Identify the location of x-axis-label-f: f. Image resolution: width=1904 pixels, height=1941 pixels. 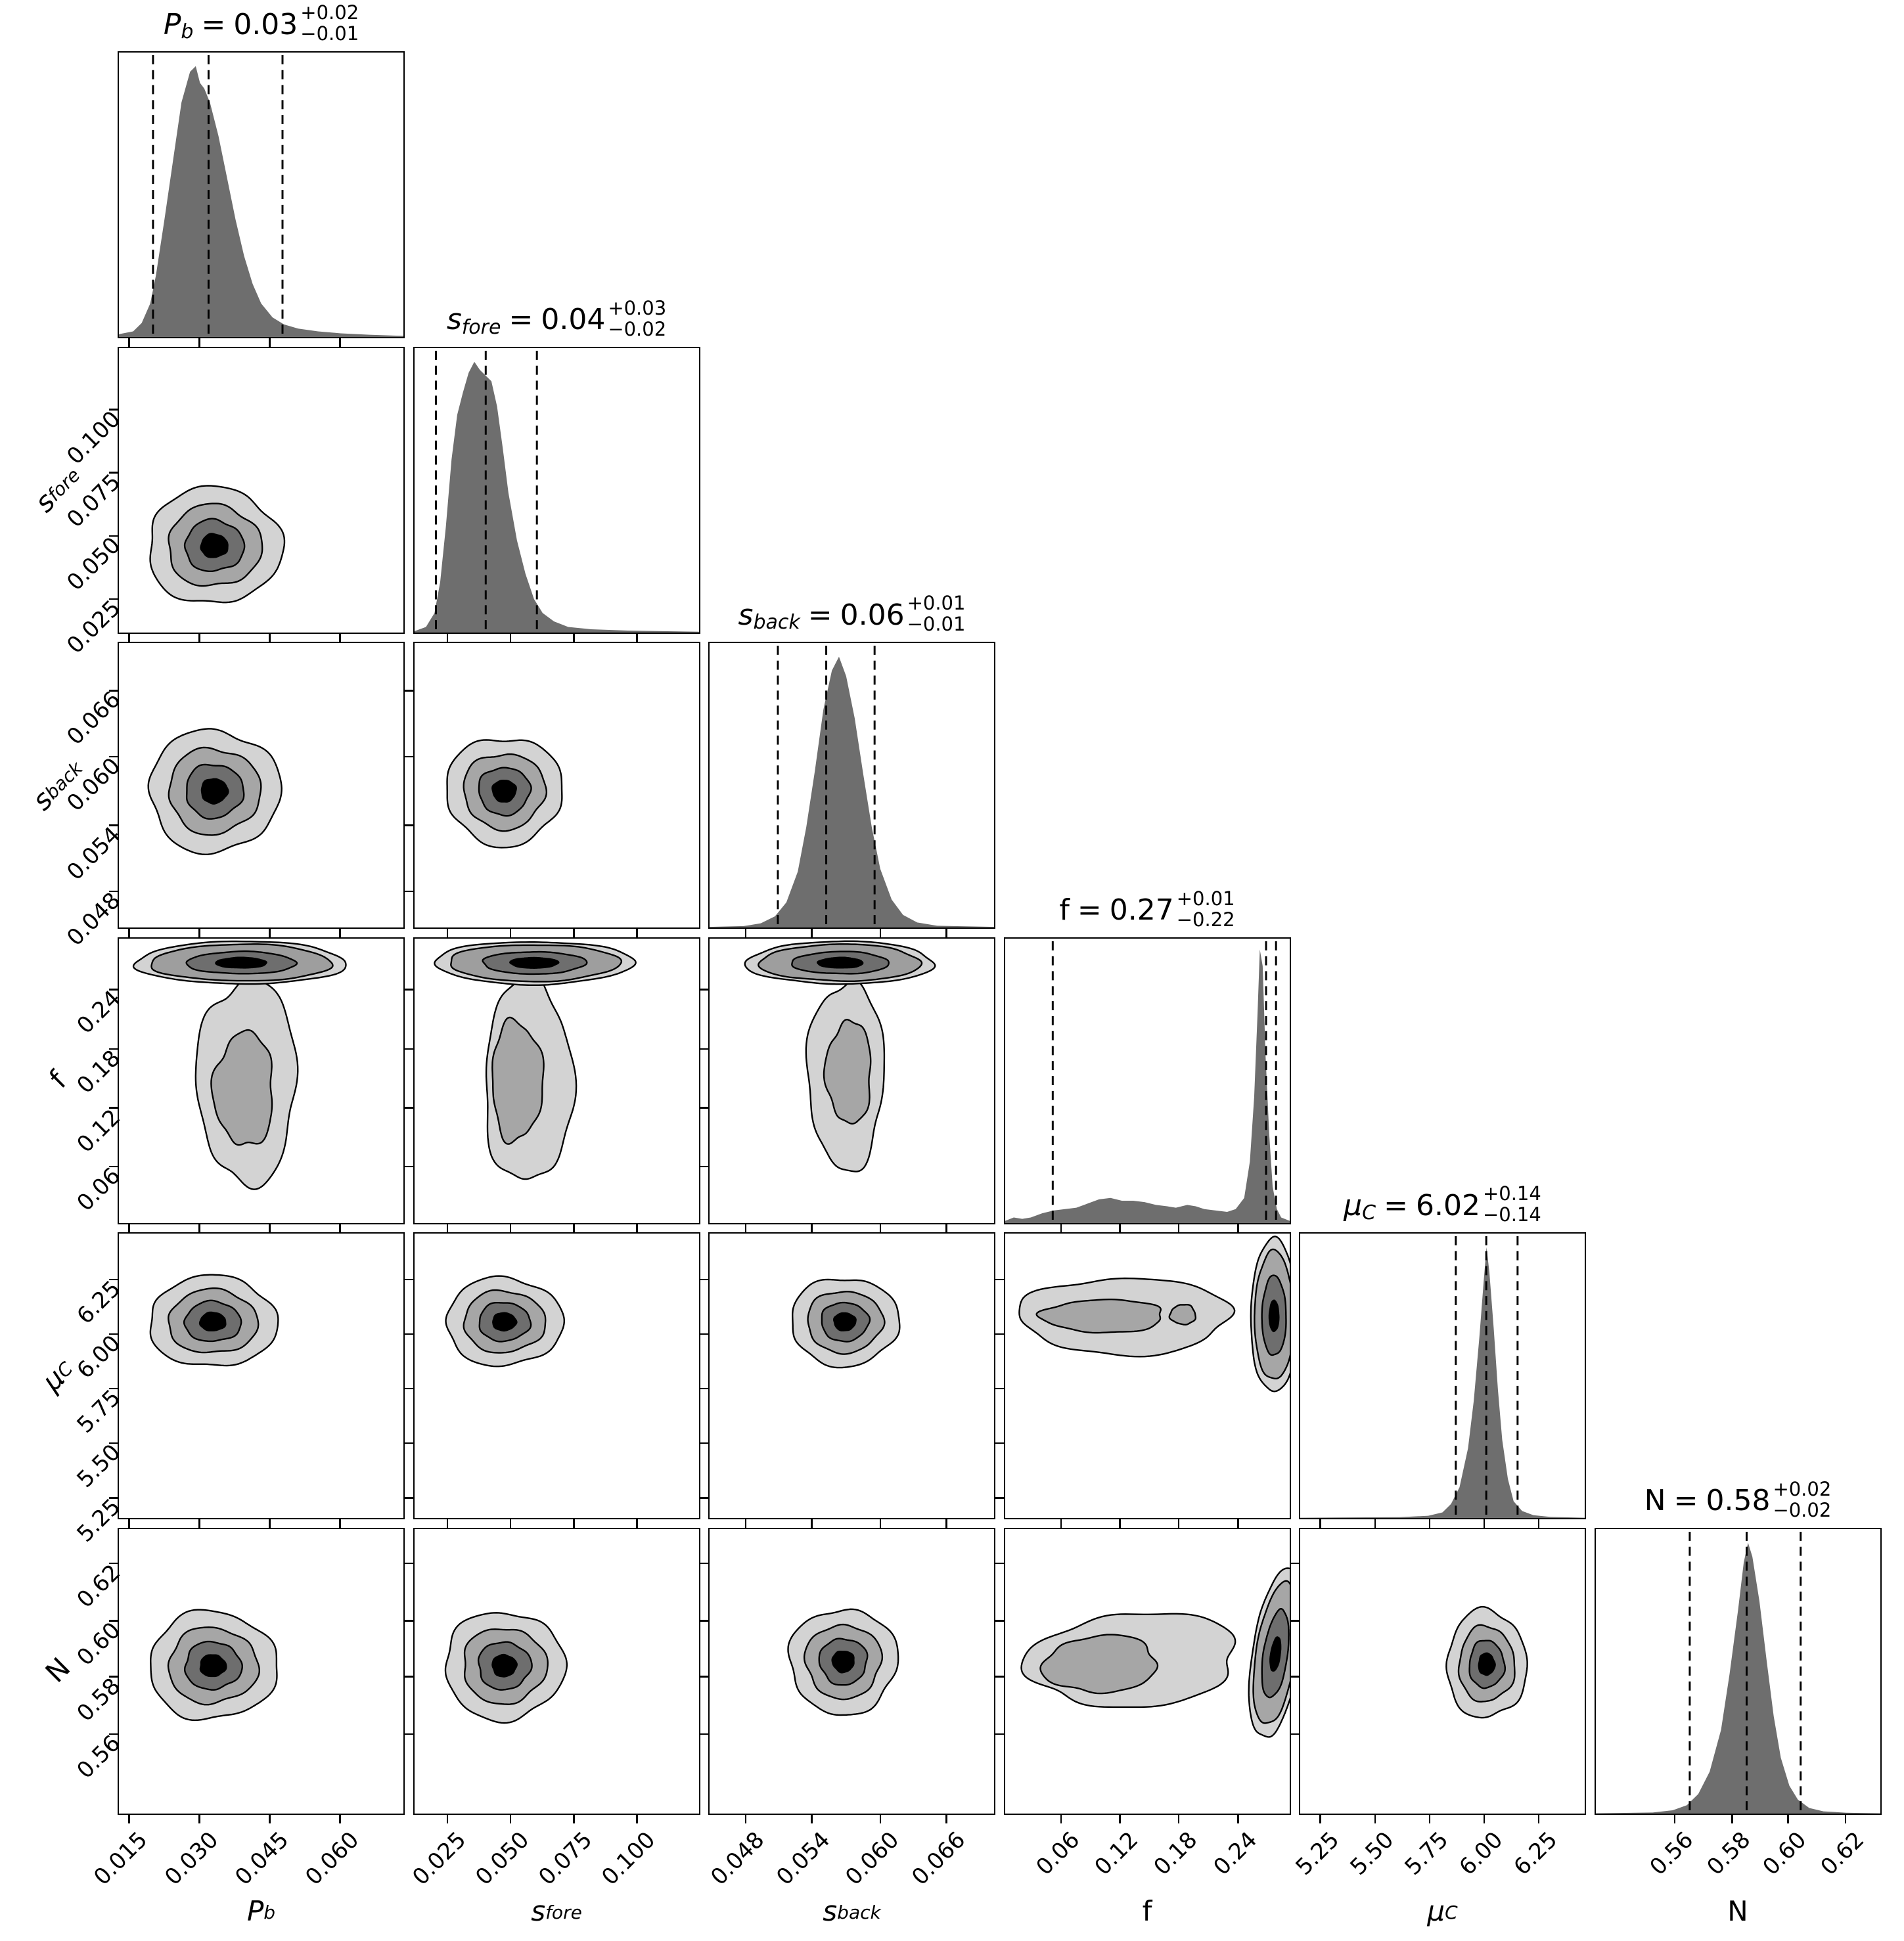
(1147, 1911).